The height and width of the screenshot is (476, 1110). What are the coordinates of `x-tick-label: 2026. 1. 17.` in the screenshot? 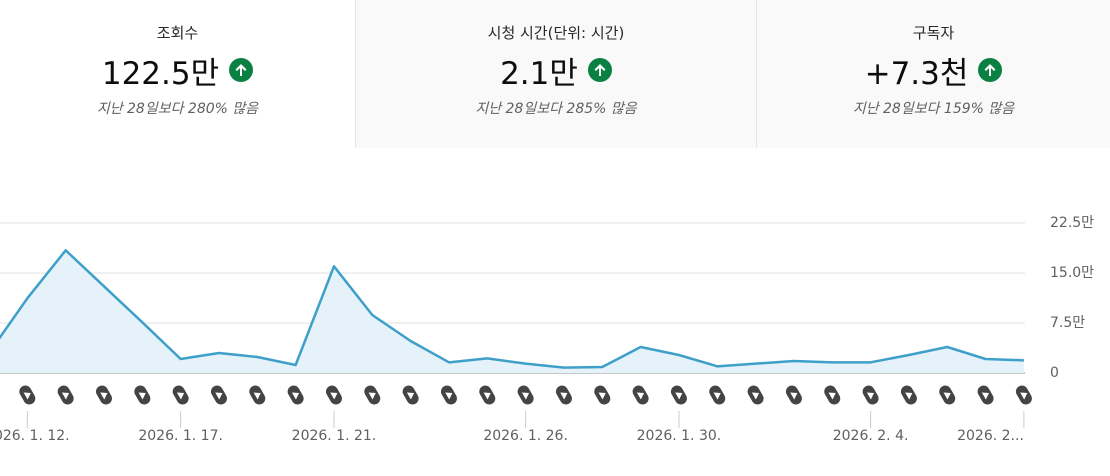 It's located at (180, 436).